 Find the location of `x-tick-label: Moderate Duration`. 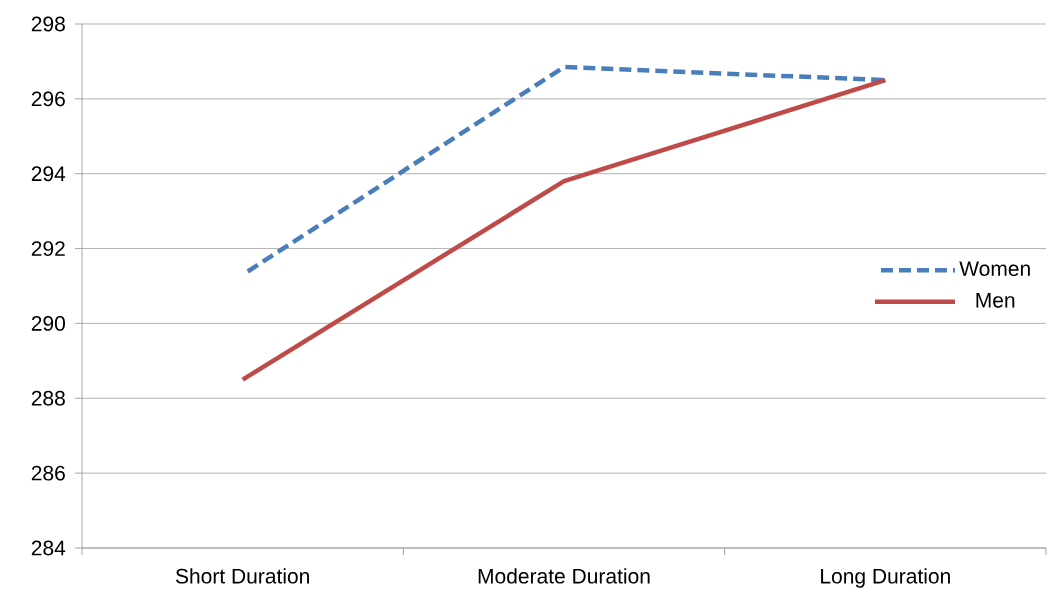

x-tick-label: Moderate Duration is located at coordinates (564, 576).